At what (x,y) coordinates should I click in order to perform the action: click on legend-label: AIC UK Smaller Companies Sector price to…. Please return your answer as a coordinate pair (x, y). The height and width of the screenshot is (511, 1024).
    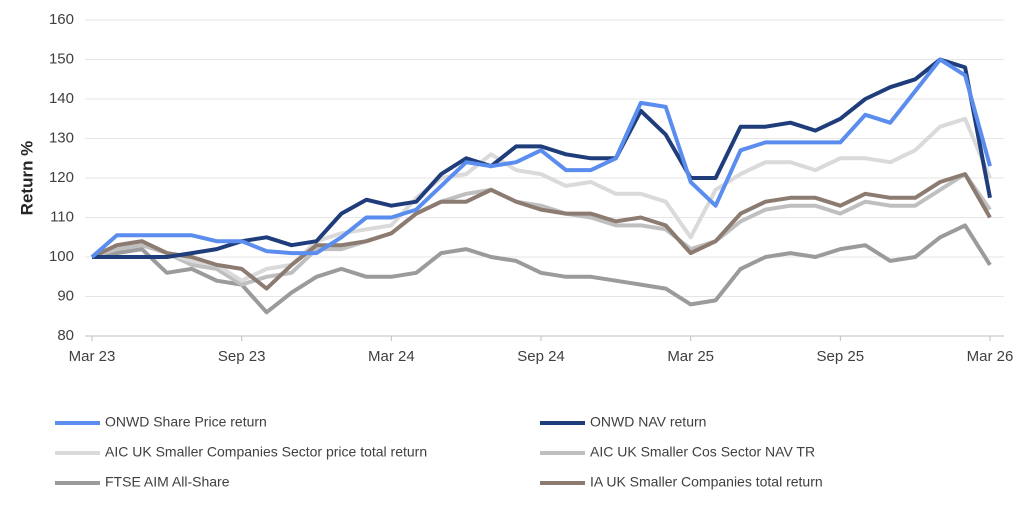
    Looking at the image, I should click on (266, 452).